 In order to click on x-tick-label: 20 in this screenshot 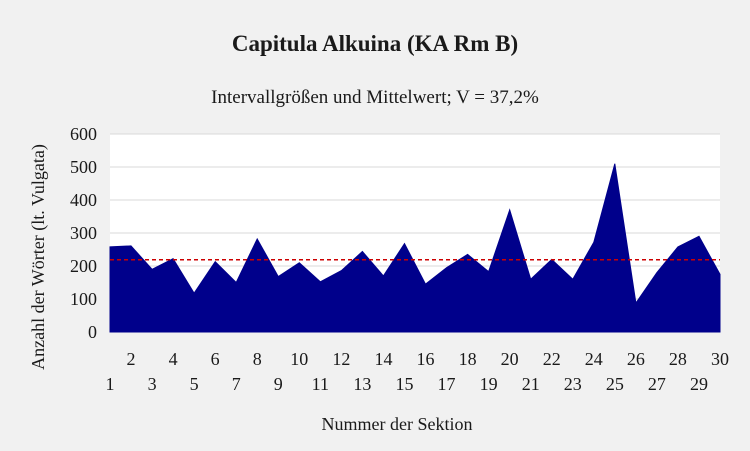, I will do `click(510, 359)`.